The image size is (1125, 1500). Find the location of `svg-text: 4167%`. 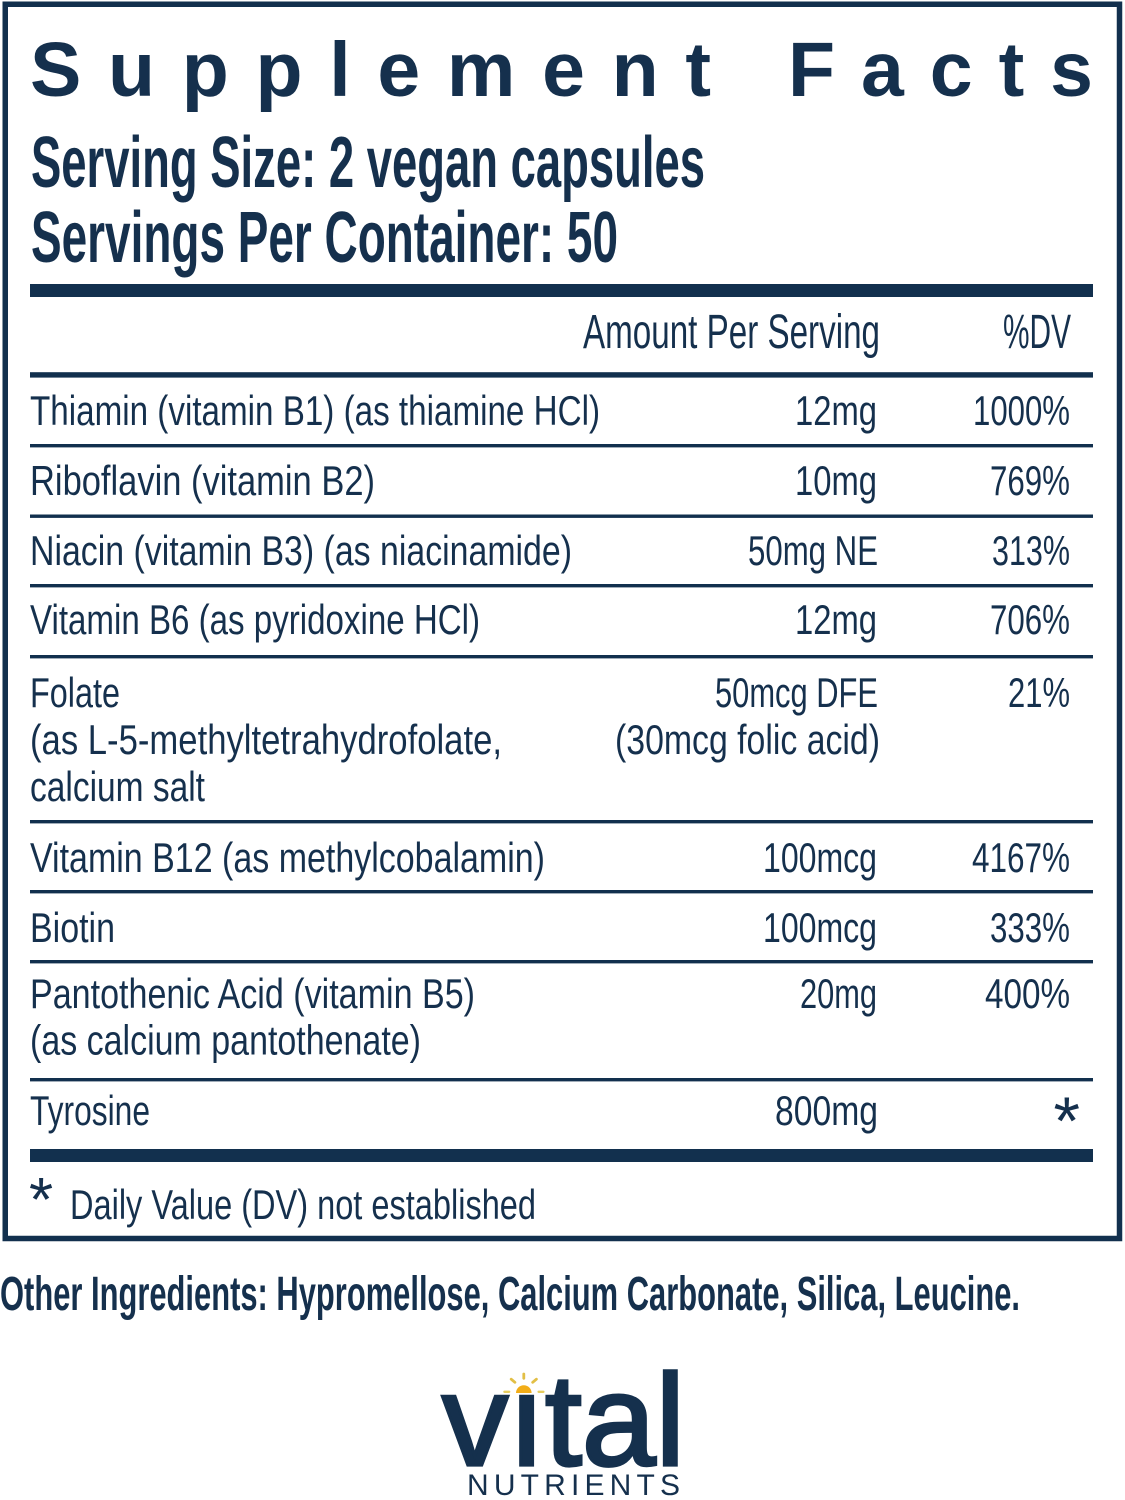

svg-text: 4167% is located at coordinates (1021, 857).